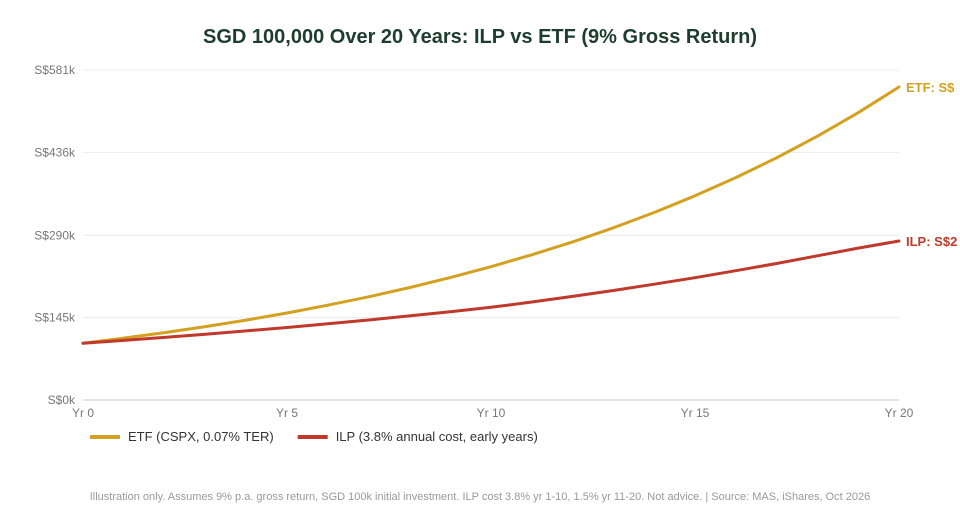  What do you see at coordinates (62, 400) in the screenshot?
I see `y-tick-label: S$0k` at bounding box center [62, 400].